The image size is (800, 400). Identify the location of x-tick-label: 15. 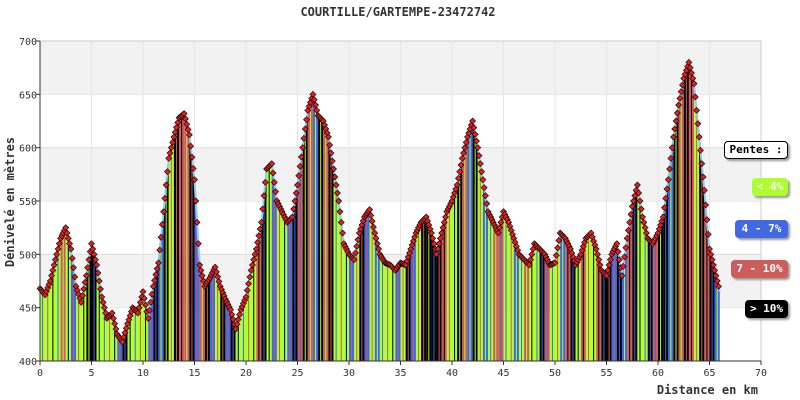
(194, 373).